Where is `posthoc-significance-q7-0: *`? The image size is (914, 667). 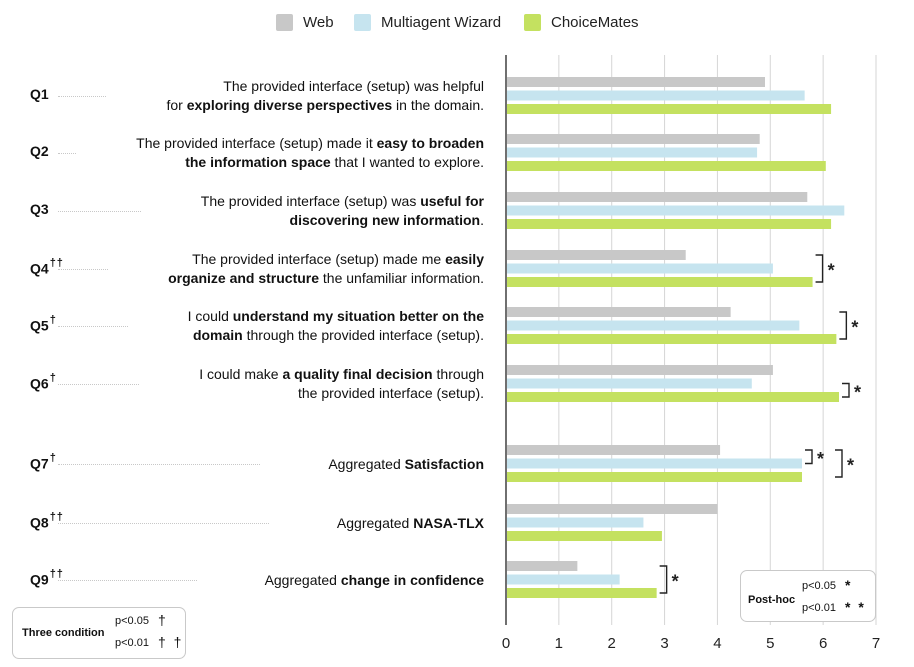 posthoc-significance-q7-0: * is located at coordinates (820, 459).